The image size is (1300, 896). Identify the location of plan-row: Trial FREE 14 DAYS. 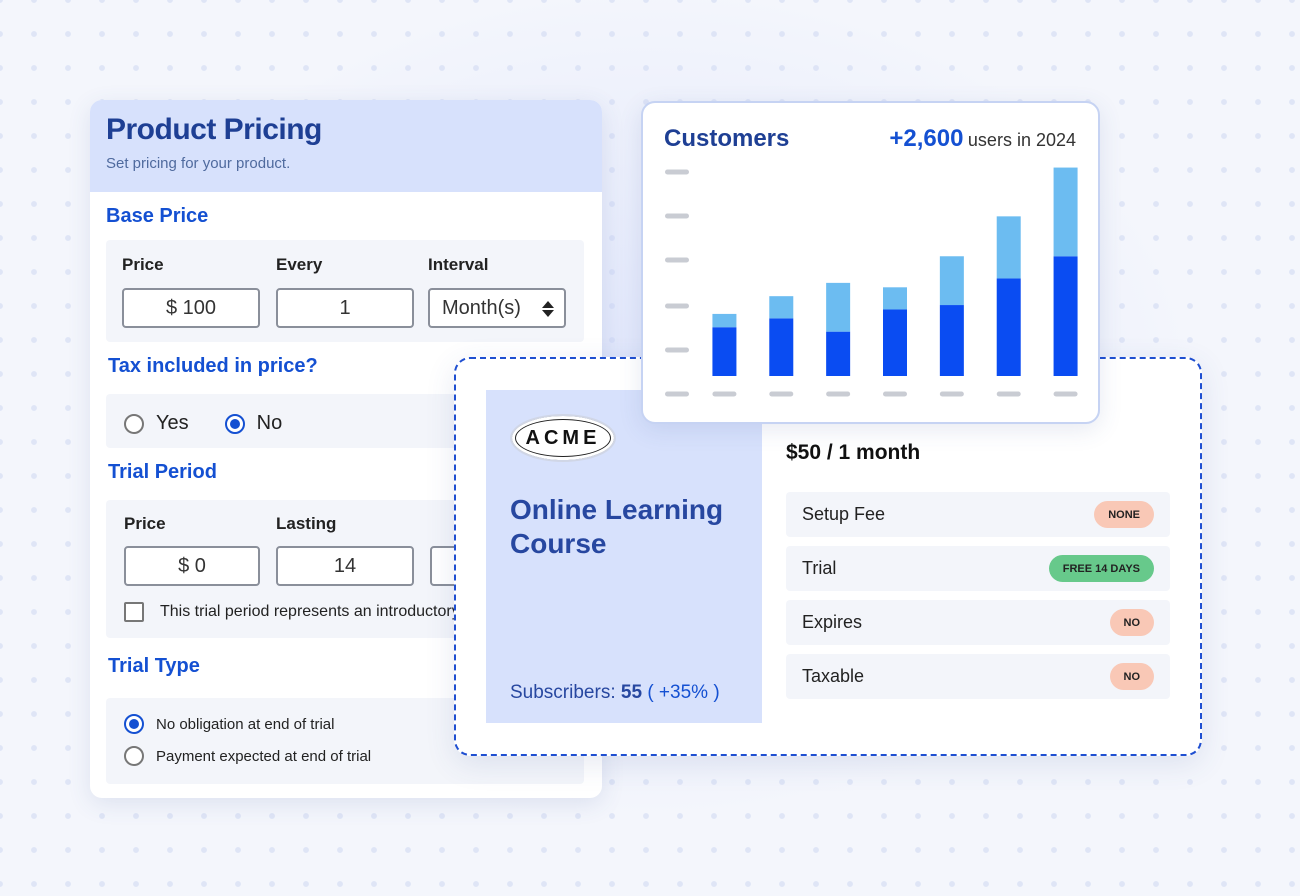
(978, 568).